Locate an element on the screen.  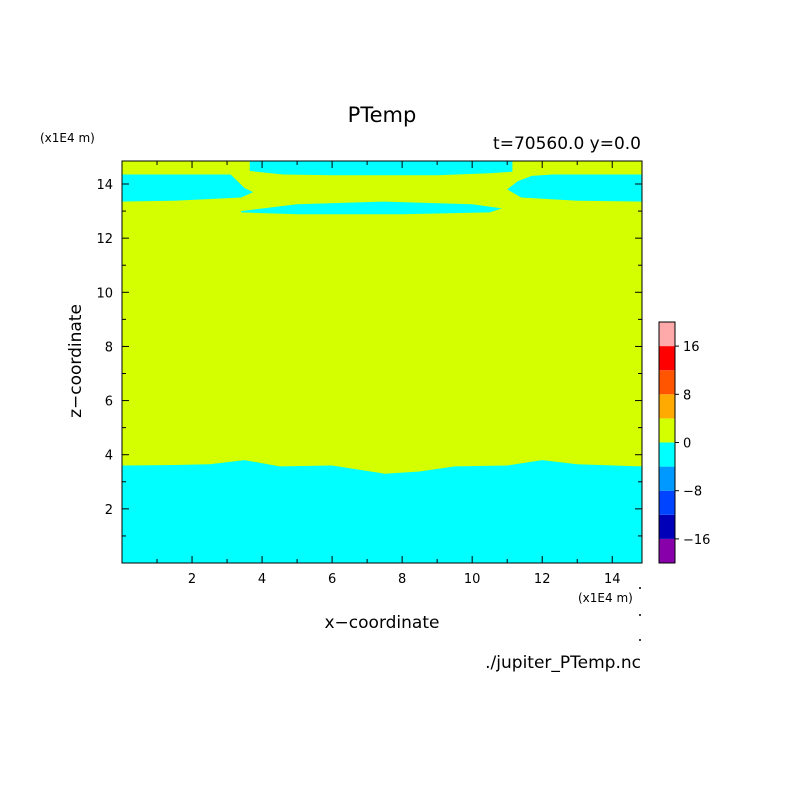
y-tick-label: 6 is located at coordinates (109, 402).